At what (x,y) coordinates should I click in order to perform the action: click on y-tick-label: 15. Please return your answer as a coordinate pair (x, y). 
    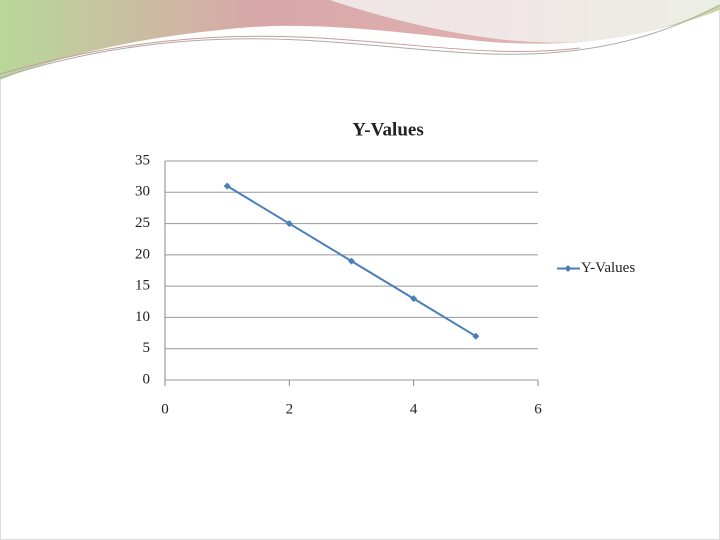
    Looking at the image, I should click on (142, 286).